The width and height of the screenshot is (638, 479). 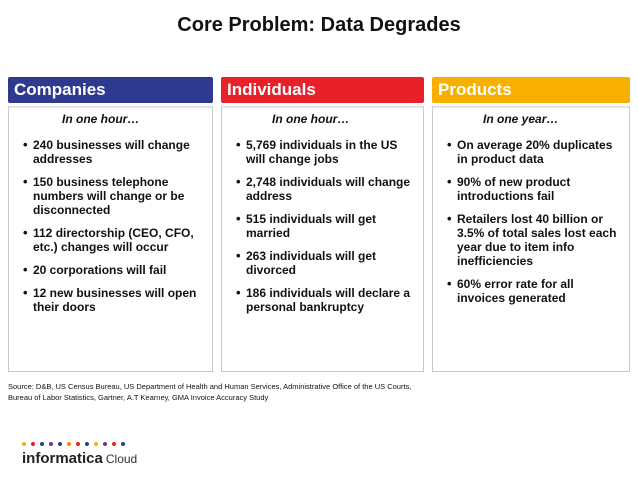 I want to click on informatica-logo: informatica Cloud, so click(x=79, y=458).